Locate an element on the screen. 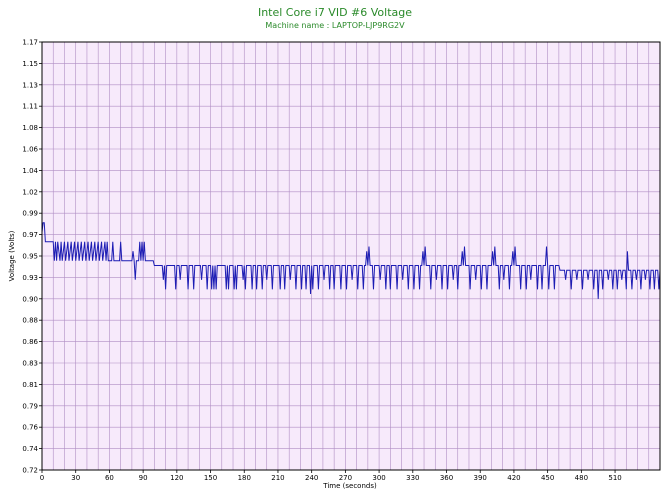 The image size is (670, 502). x-tick-label: 0 is located at coordinates (42, 478).